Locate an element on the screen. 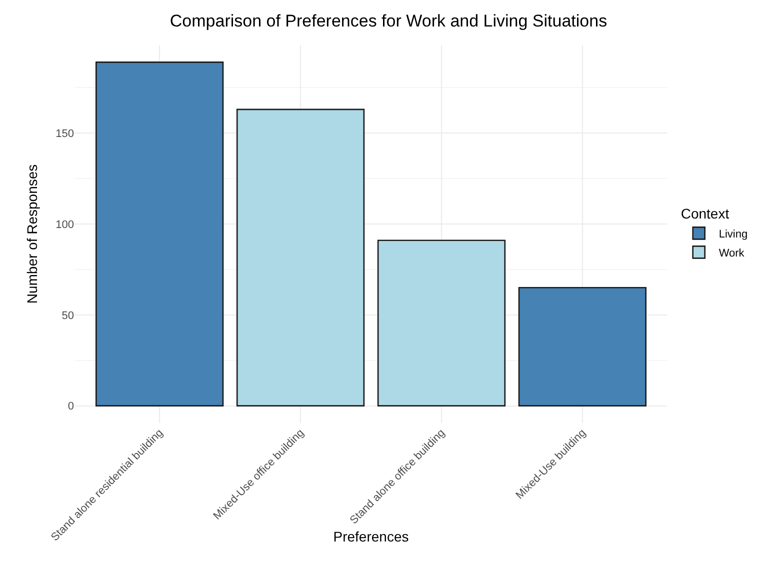 The image size is (777, 588). y-axis-title: Number of Responses is located at coordinates (32, 234).